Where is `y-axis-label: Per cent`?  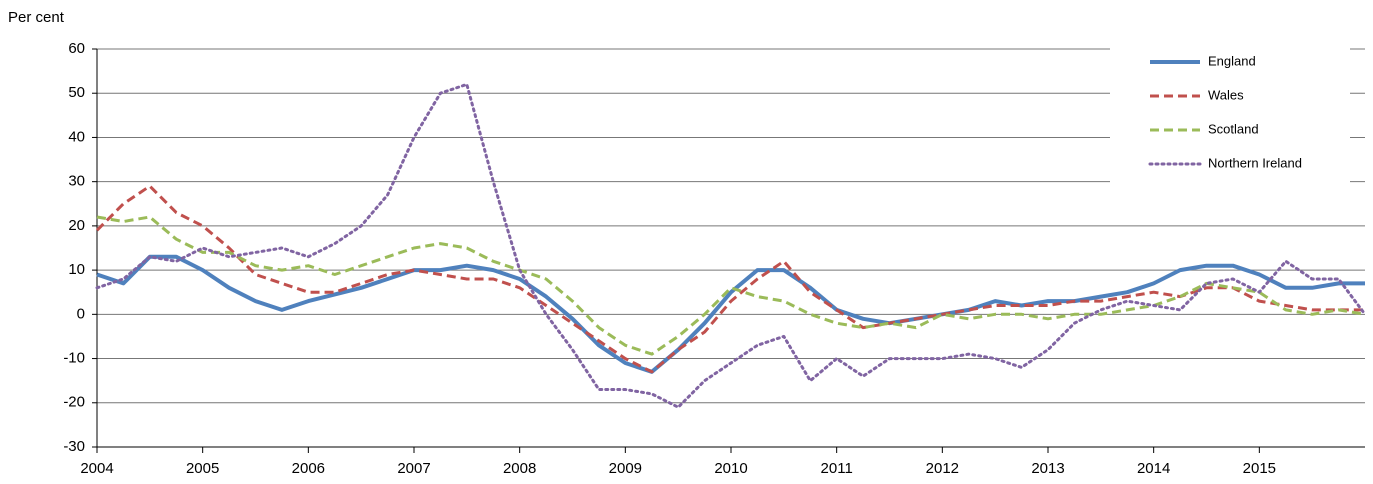 y-axis-label: Per cent is located at coordinates (36, 17).